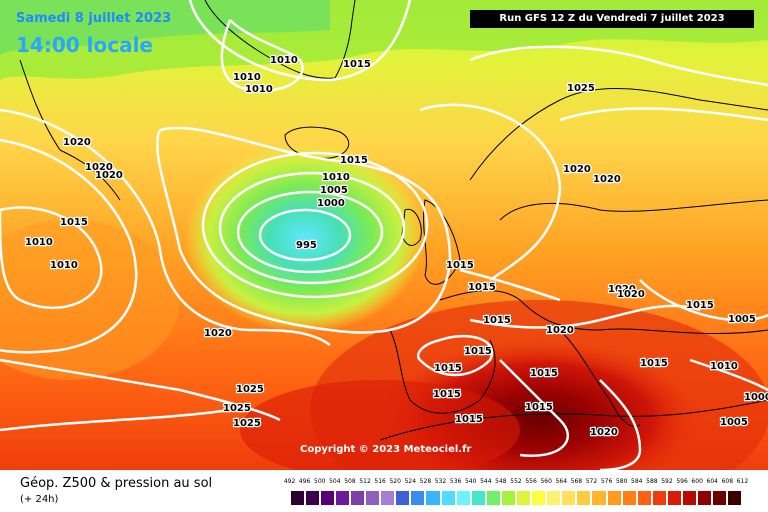 This screenshot has width=768, height=512. What do you see at coordinates (331, 203) in the screenshot?
I see `isobar-label: 1000` at bounding box center [331, 203].